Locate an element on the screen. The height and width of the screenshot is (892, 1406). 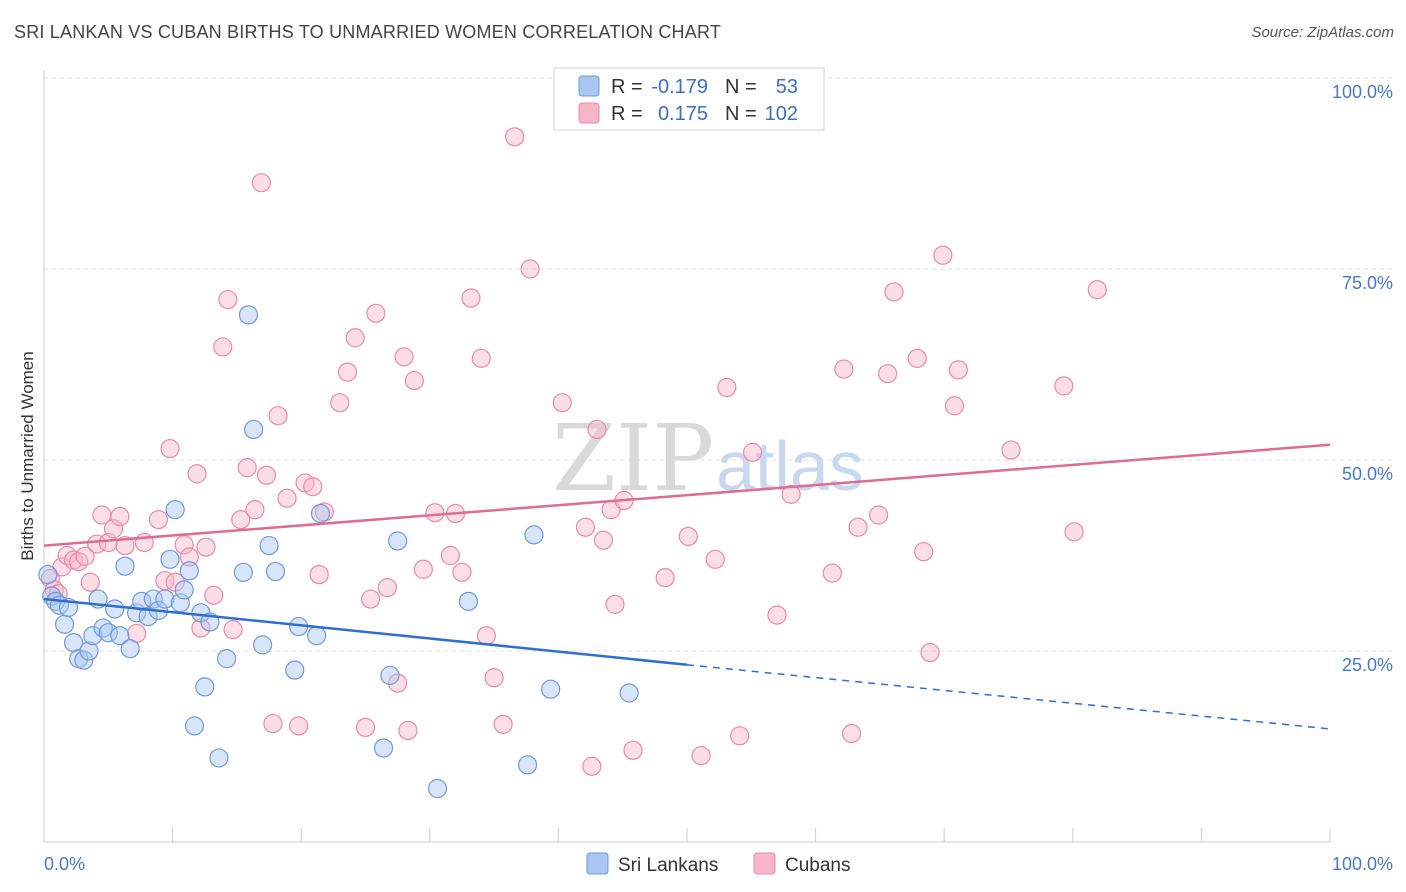
y-tick-label: 75.0% is located at coordinates (1367, 283).